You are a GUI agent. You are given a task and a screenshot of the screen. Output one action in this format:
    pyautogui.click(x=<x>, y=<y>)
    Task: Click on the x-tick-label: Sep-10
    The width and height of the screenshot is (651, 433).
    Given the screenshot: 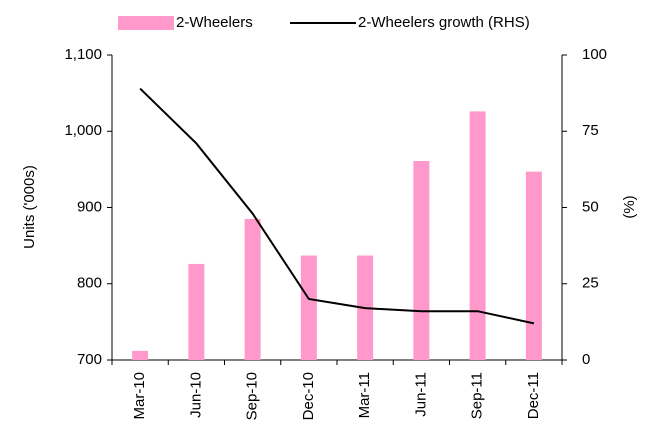 What is the action you would take?
    pyautogui.click(x=252, y=396)
    